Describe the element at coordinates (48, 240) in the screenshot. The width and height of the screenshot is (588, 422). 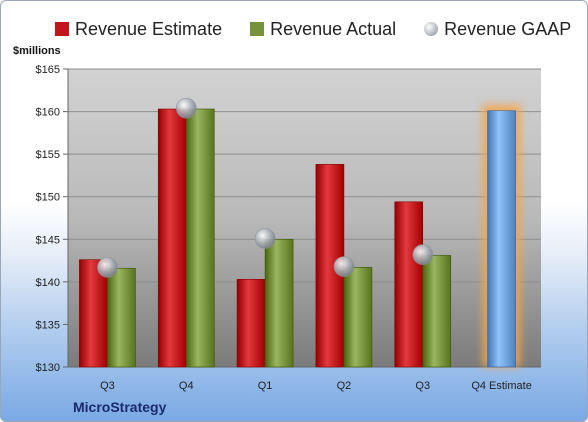
I see `y-tick-label: $145` at that location.